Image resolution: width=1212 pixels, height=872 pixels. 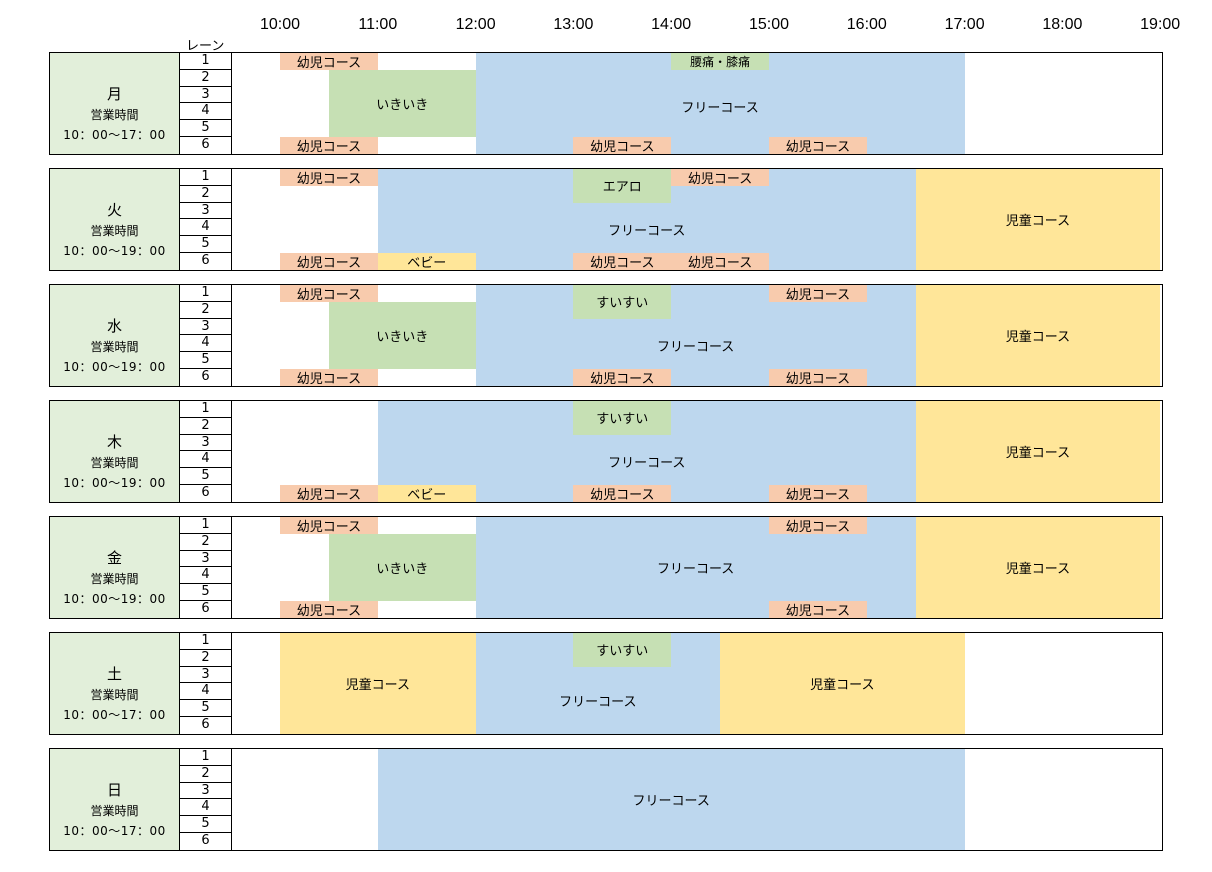 I want to click on day-name: 土, so click(x=114, y=674).